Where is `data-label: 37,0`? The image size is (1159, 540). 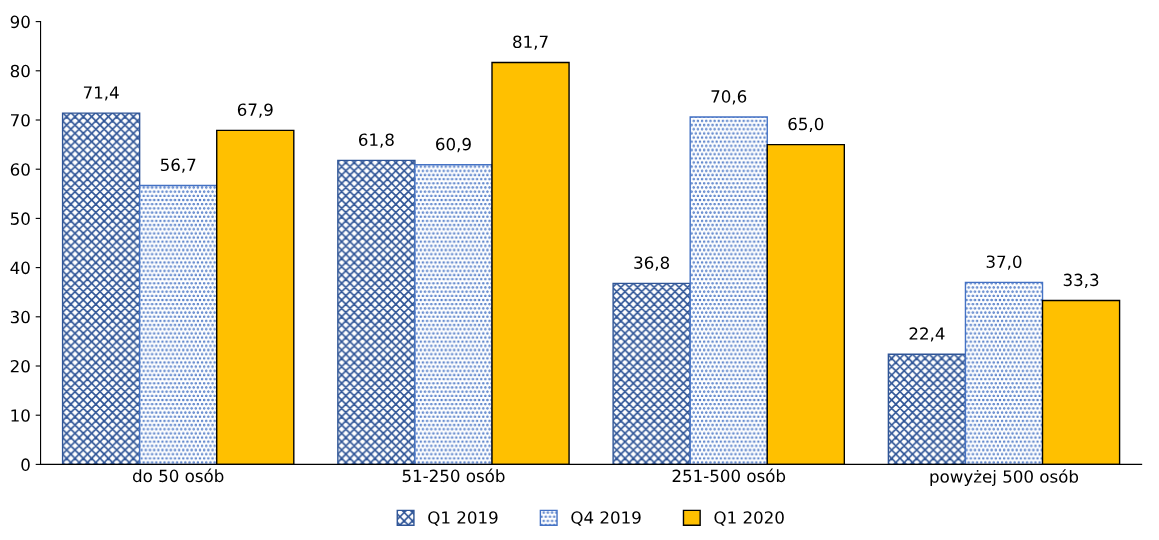 data-label: 37,0 is located at coordinates (1004, 262).